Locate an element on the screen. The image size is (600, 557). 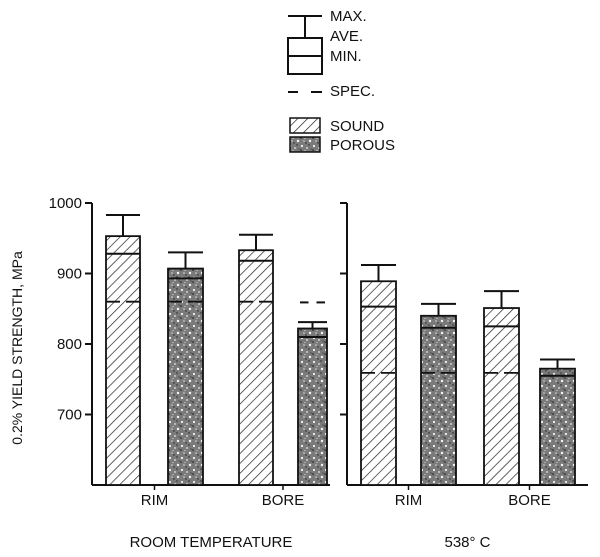
legend: MAX. AVE. MIN. SPEC. SOUND POROUS is located at coordinates (341, 81).